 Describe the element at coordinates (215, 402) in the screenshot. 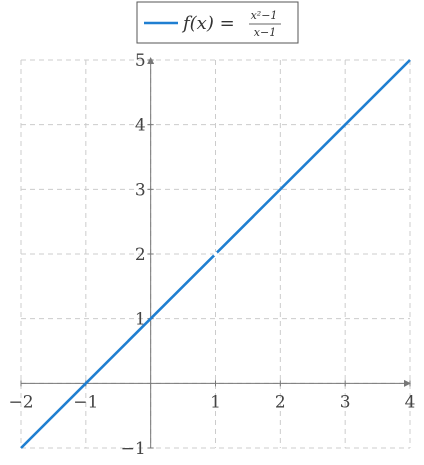

I see `x-tick-label: 1` at that location.